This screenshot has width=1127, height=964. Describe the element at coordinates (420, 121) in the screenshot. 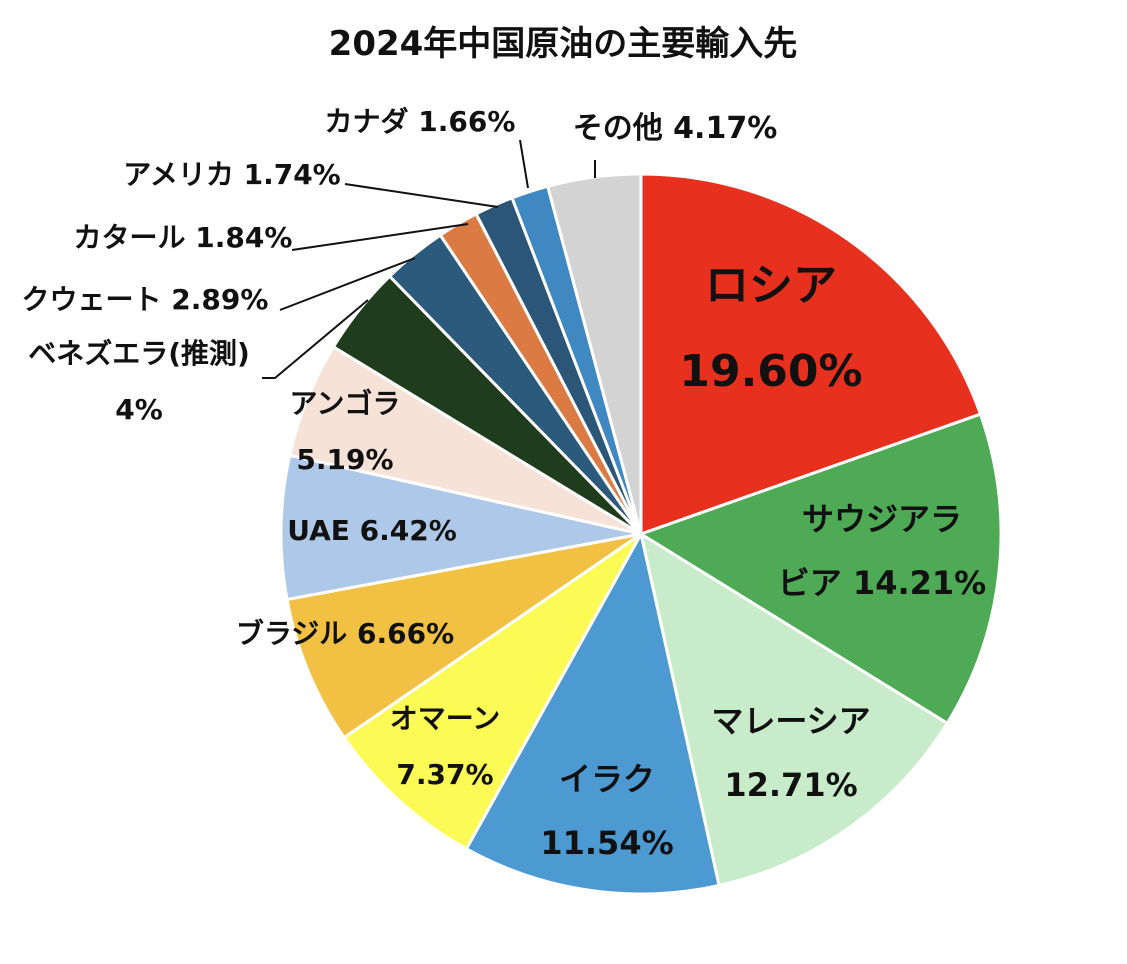

I see `slice-data-label: カナダ 1.66%` at that location.